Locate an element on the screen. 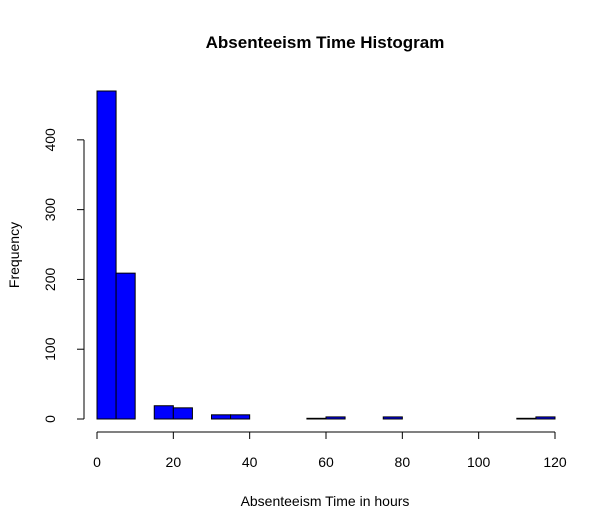  x-tick-label-20: 20 is located at coordinates (174, 462).